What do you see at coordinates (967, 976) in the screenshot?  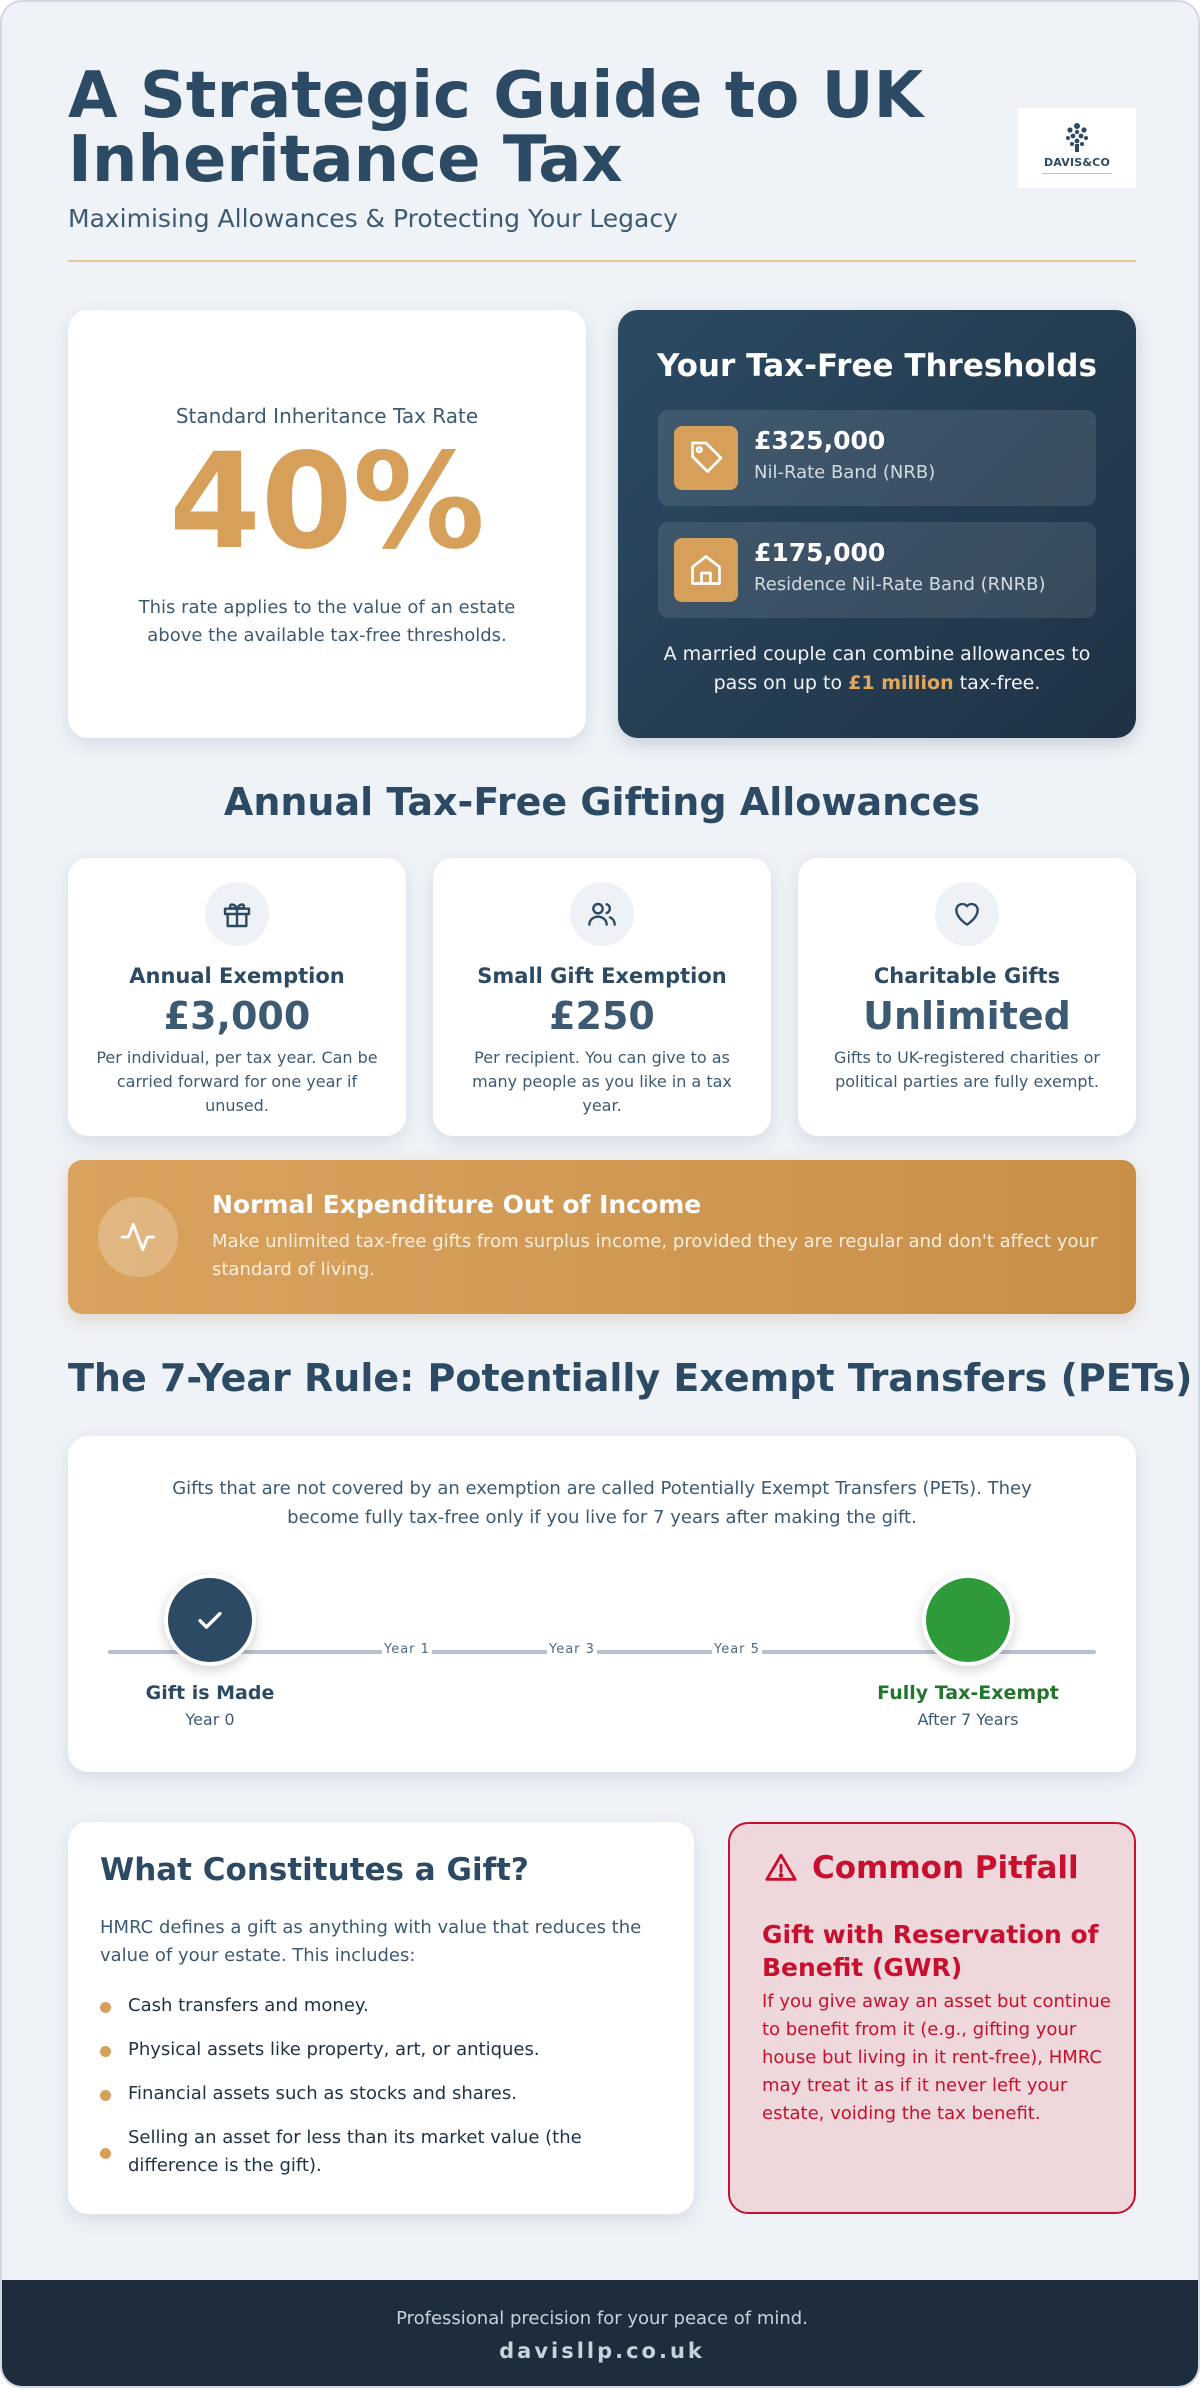 I see `gift-card-title: Charitable Gifts` at bounding box center [967, 976].